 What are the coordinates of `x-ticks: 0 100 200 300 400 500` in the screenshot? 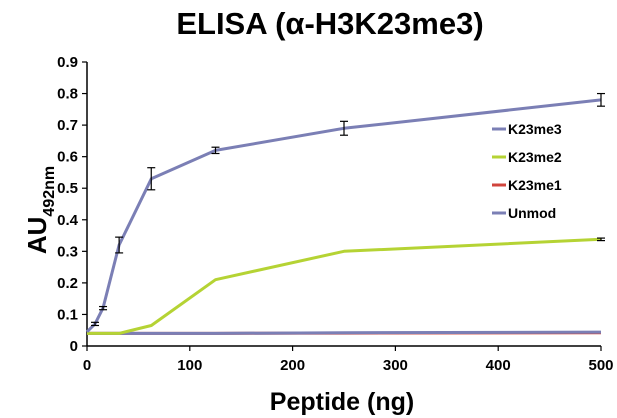 It's located at (348, 360).